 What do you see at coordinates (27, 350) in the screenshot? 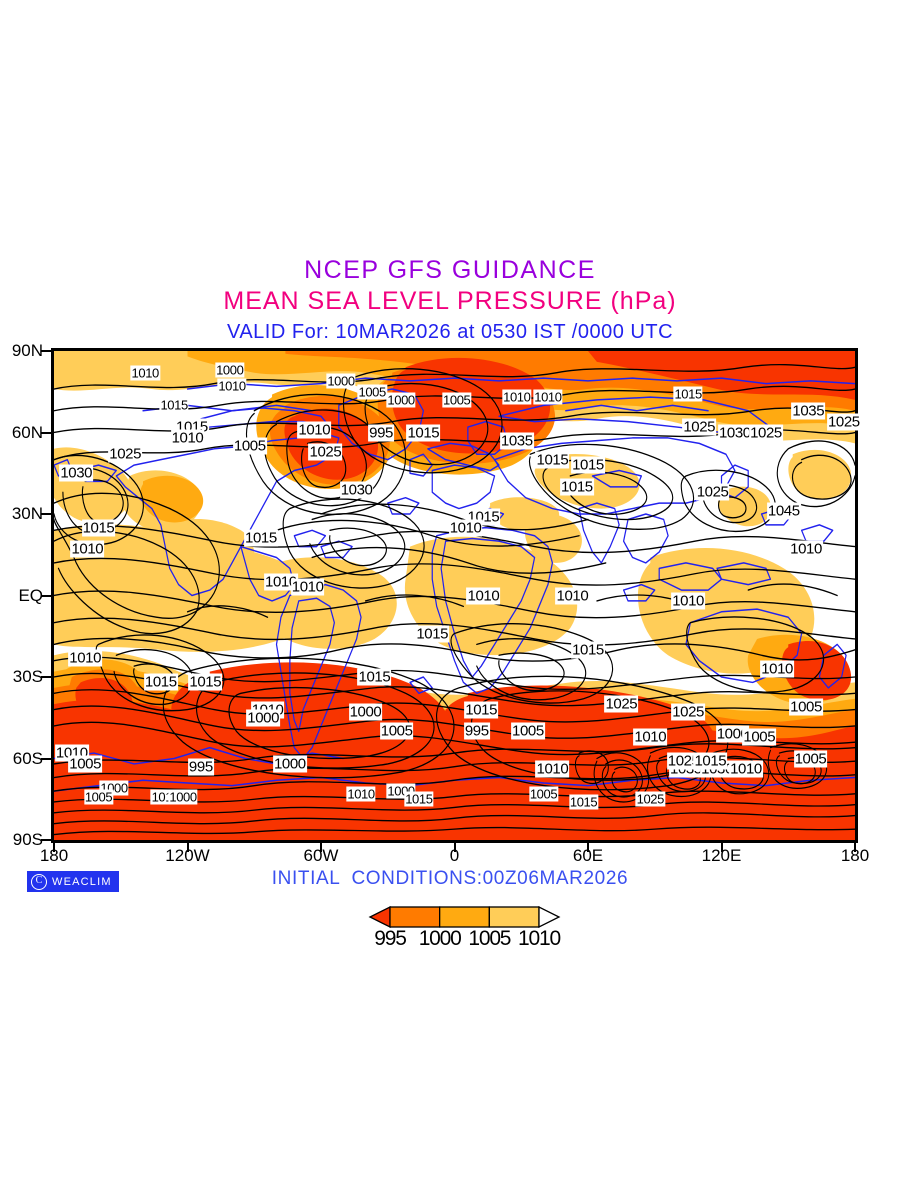
I see `y-axis-label-90n: 90N` at bounding box center [27, 350].